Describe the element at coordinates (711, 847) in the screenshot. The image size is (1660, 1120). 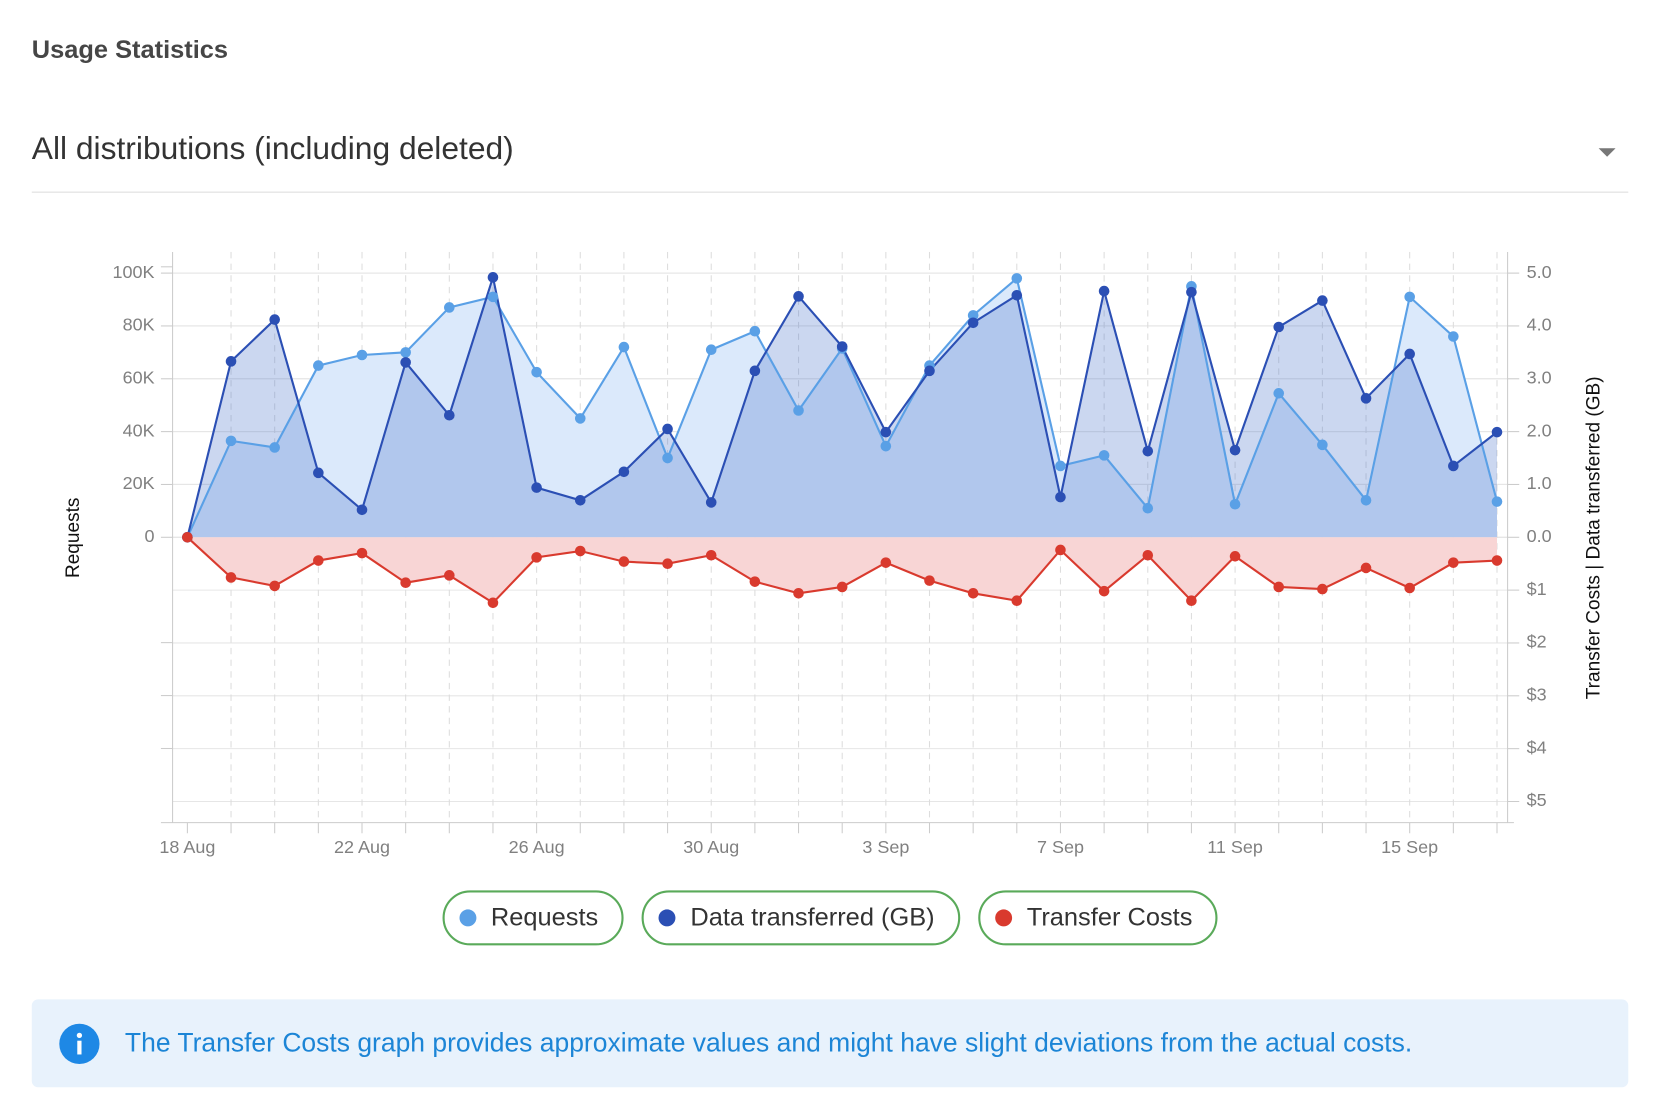
I see `x-tick-label: 30 Aug` at that location.